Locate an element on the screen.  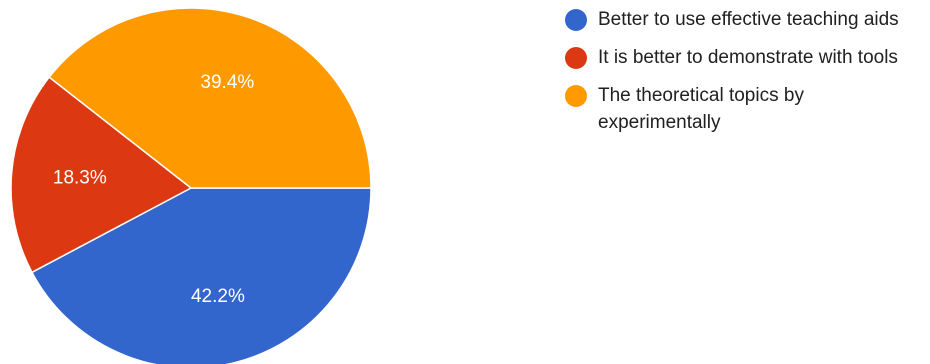
pie-slice-it-is-better-to-demonstrate-with-tools is located at coordinates (101, 175).